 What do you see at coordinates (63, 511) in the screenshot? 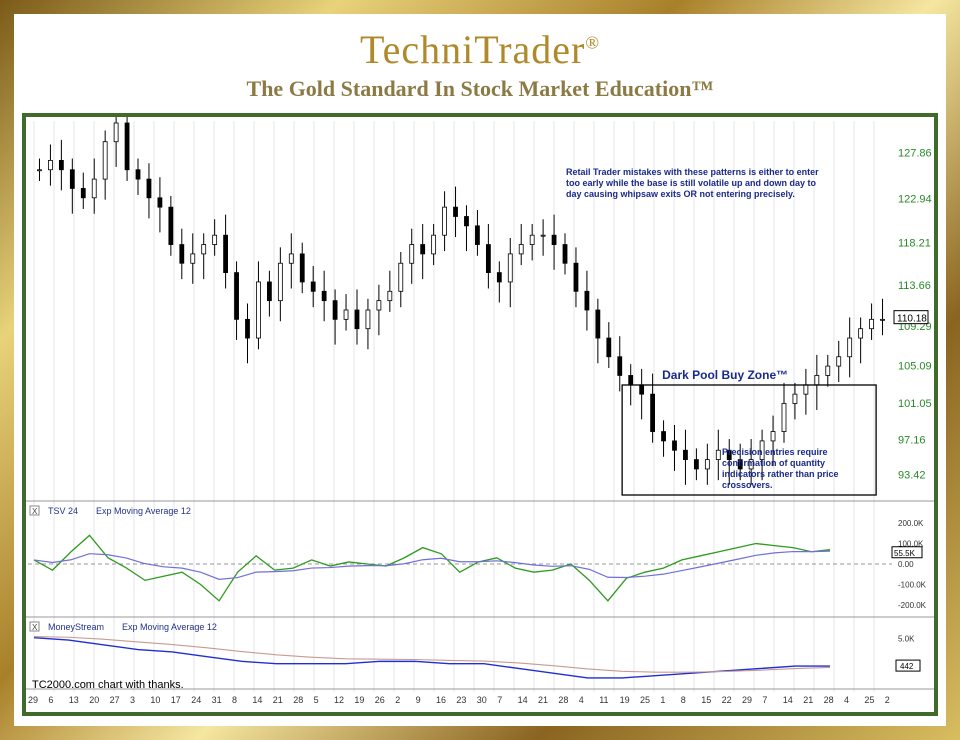
I see `tsv-indicator-label: TSV 24` at bounding box center [63, 511].